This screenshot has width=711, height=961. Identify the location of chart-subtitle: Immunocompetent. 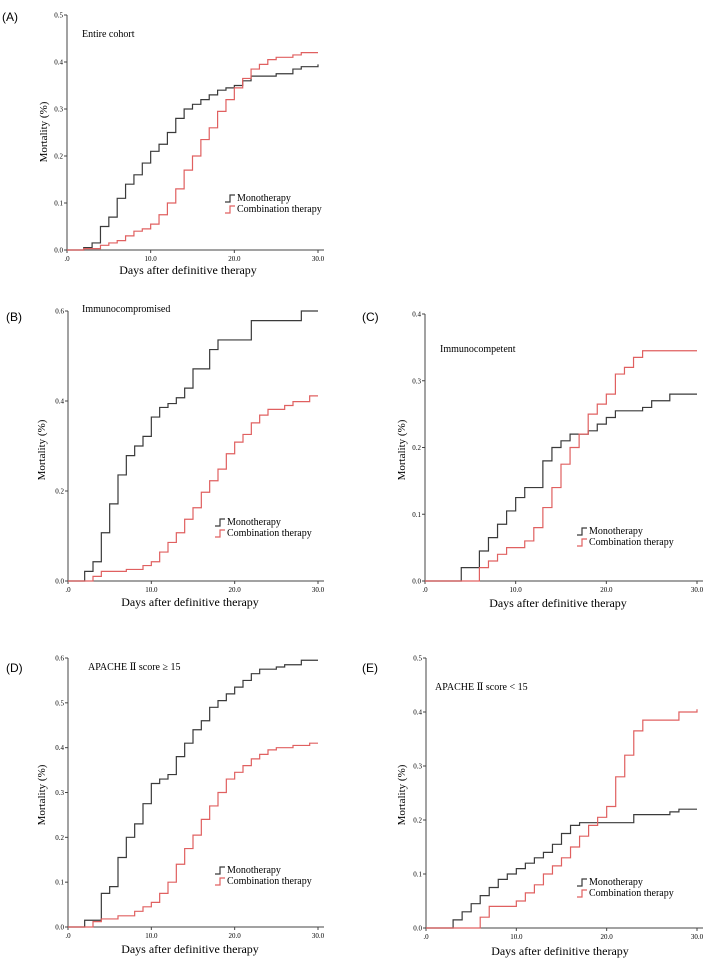
(478, 349).